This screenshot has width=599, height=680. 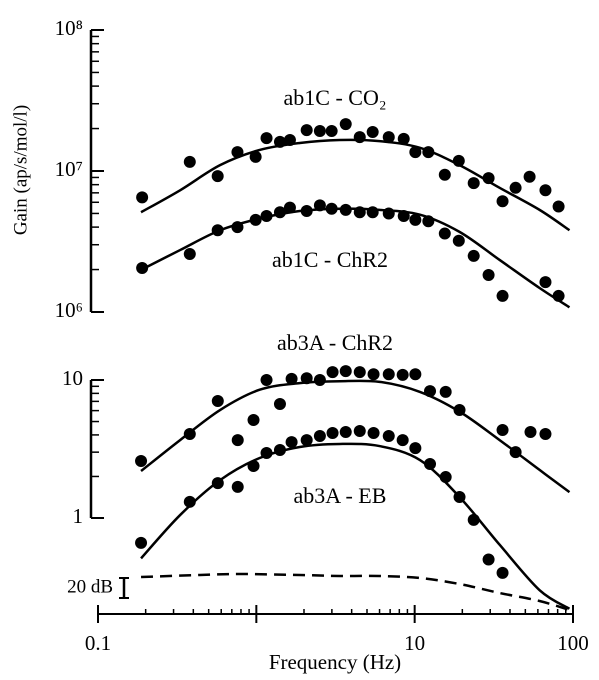 What do you see at coordinates (355, 592) in the screenshot?
I see `dashed-trace` at bounding box center [355, 592].